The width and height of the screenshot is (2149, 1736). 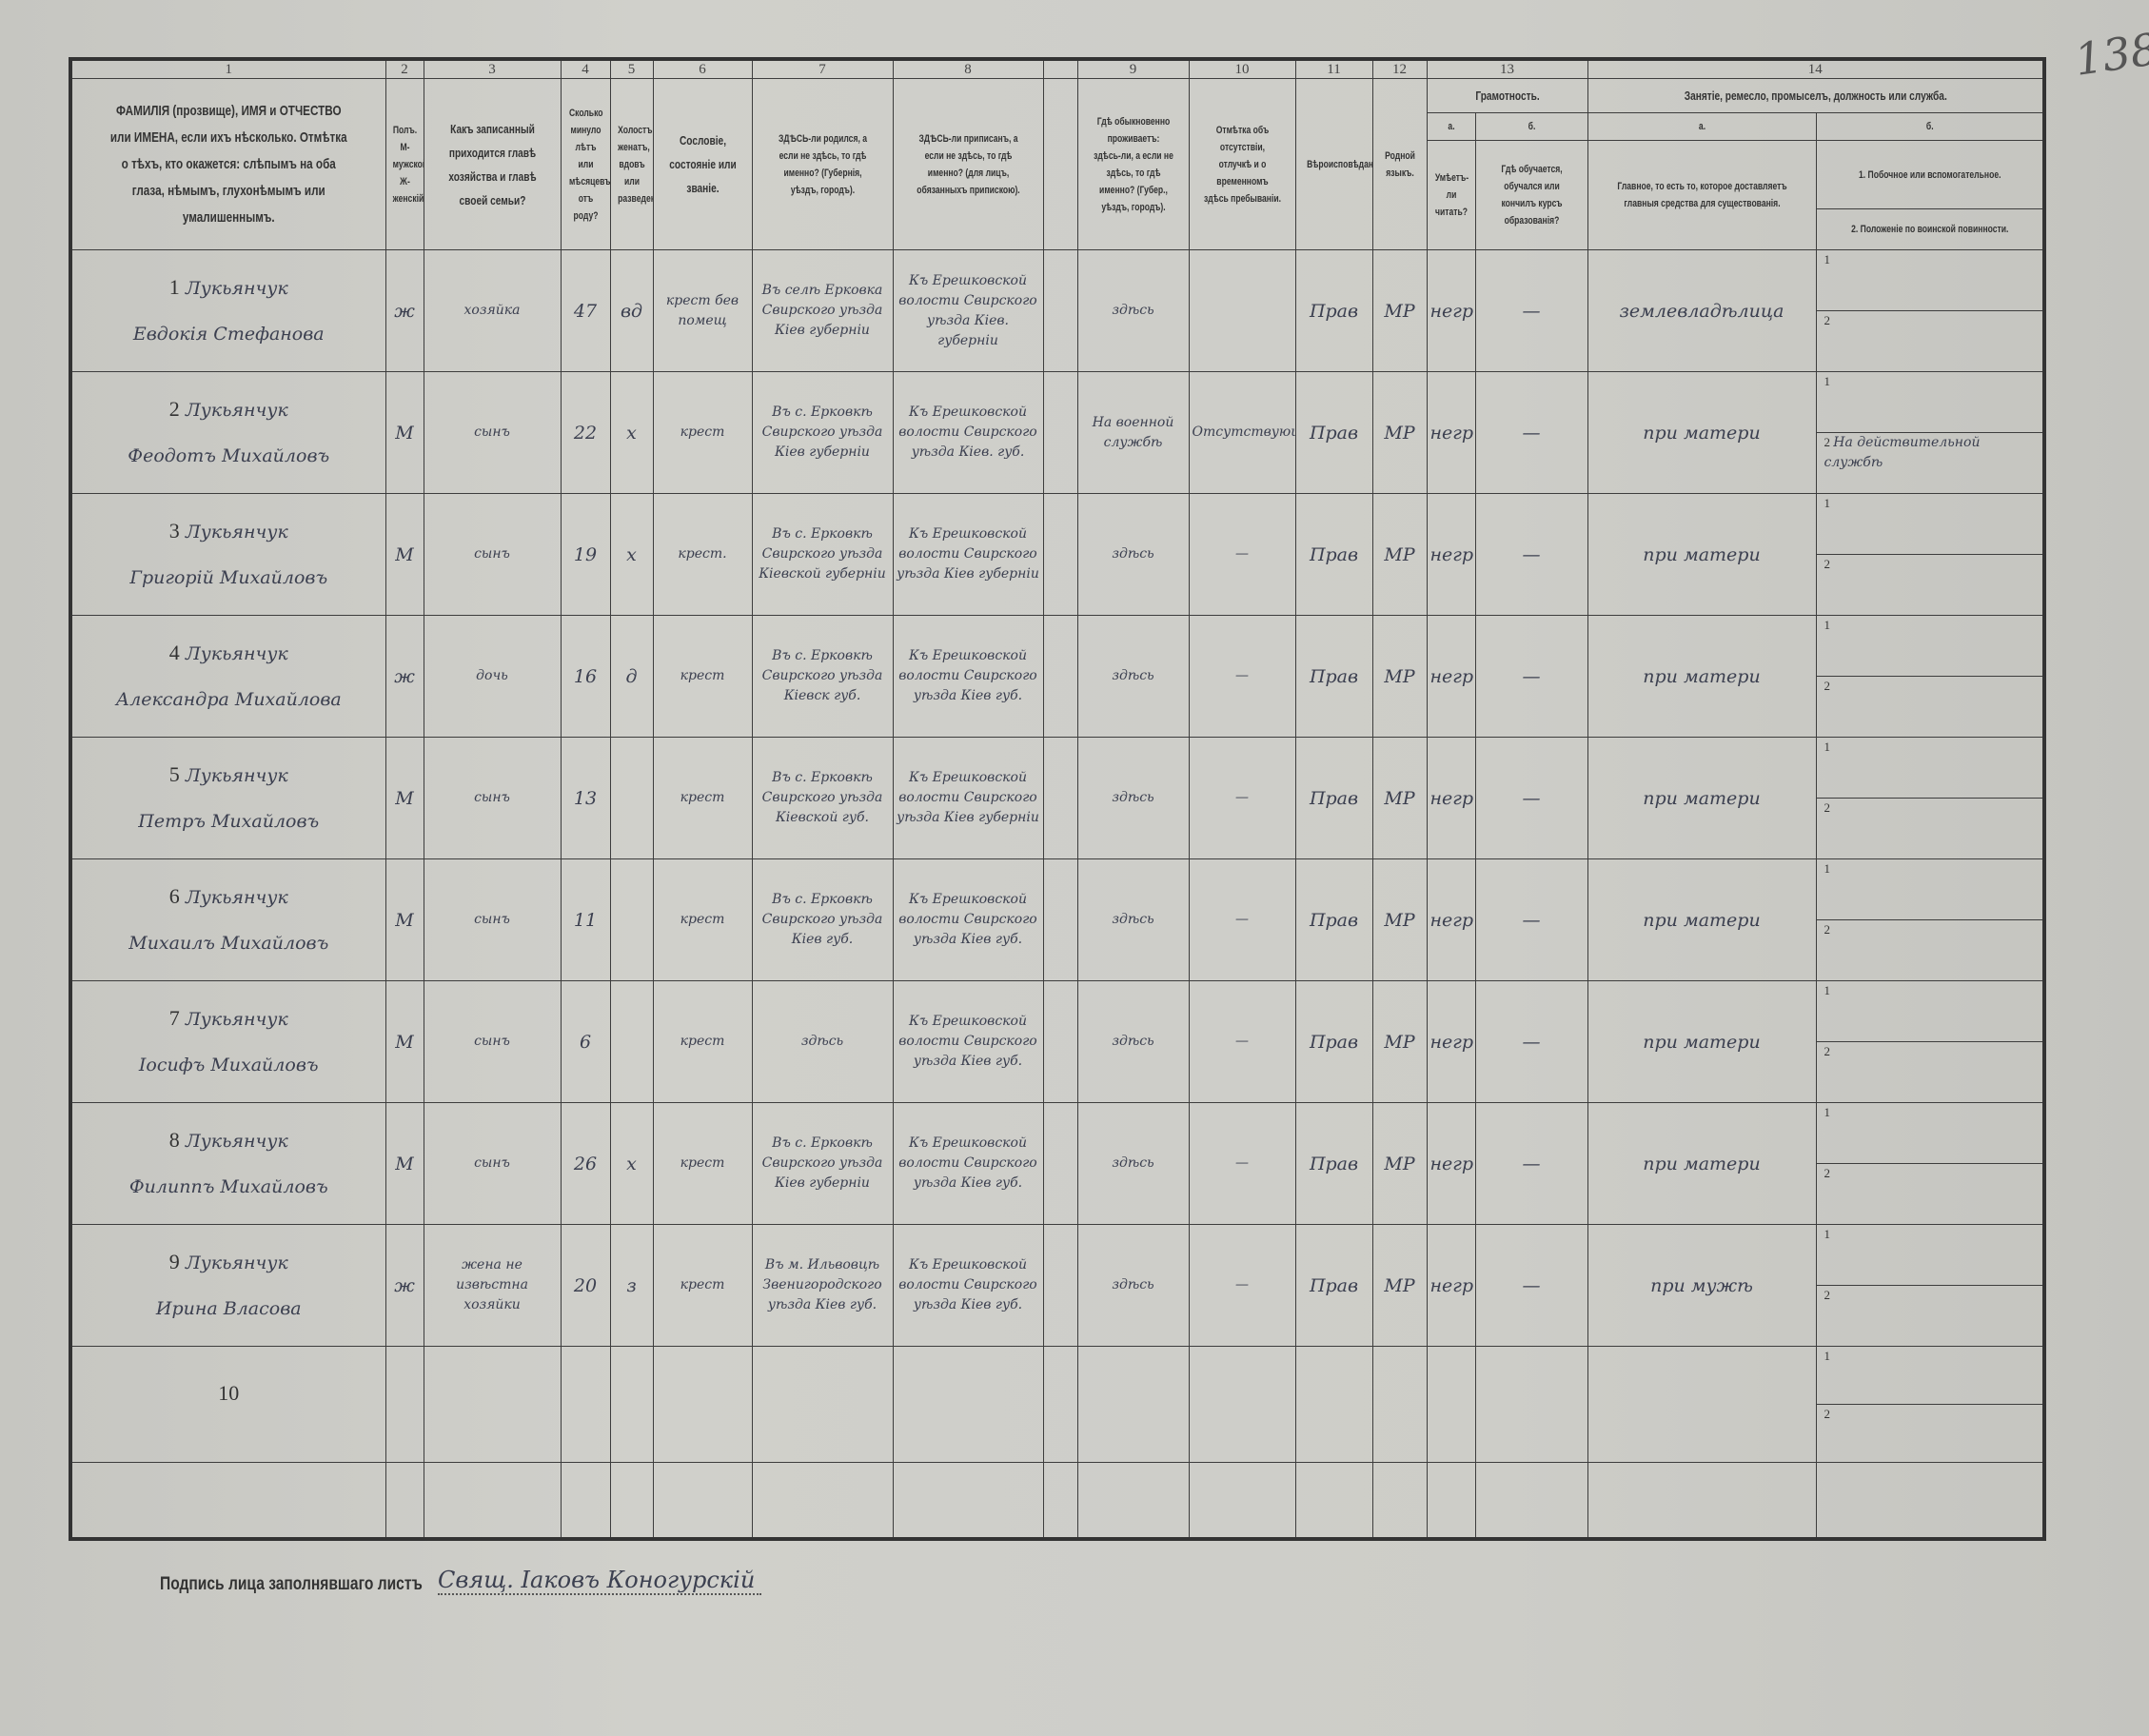 I want to click on military-value: На действительной службѣ, so click(x=1903, y=452).